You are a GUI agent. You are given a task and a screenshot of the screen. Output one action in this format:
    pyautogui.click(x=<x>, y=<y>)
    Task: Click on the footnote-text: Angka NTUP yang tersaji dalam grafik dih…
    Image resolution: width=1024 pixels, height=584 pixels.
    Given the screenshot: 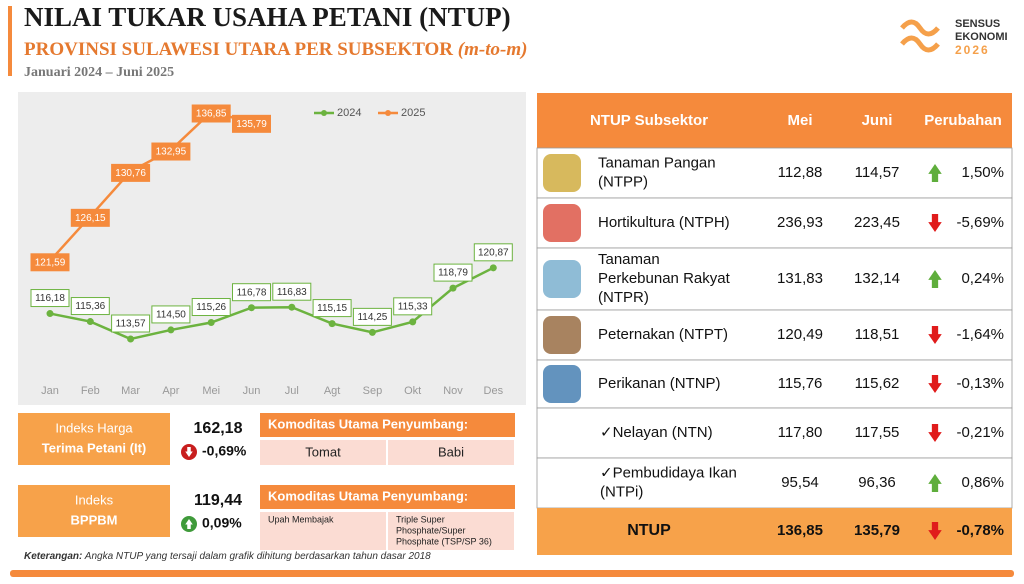 What is the action you would take?
    pyautogui.click(x=257, y=556)
    